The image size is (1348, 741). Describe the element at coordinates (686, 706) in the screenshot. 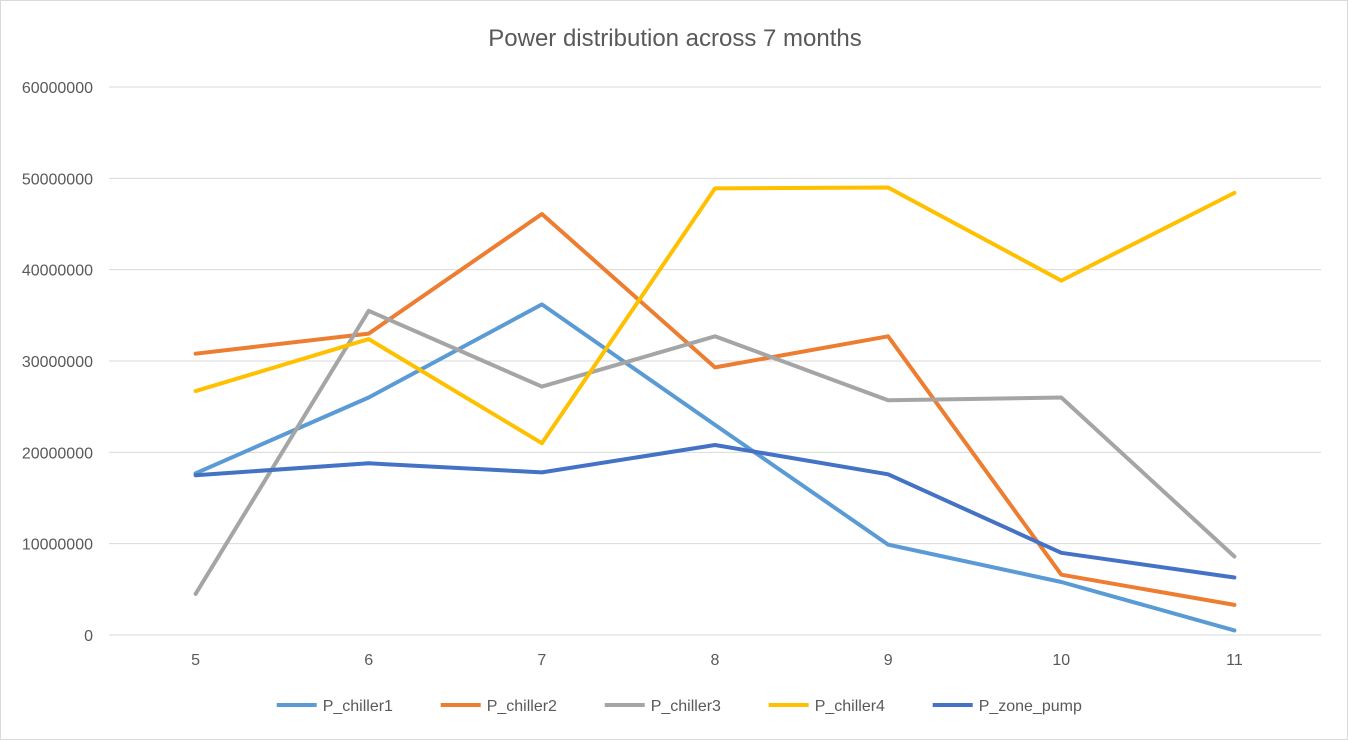

I see `legend-label: P_chiller3` at that location.